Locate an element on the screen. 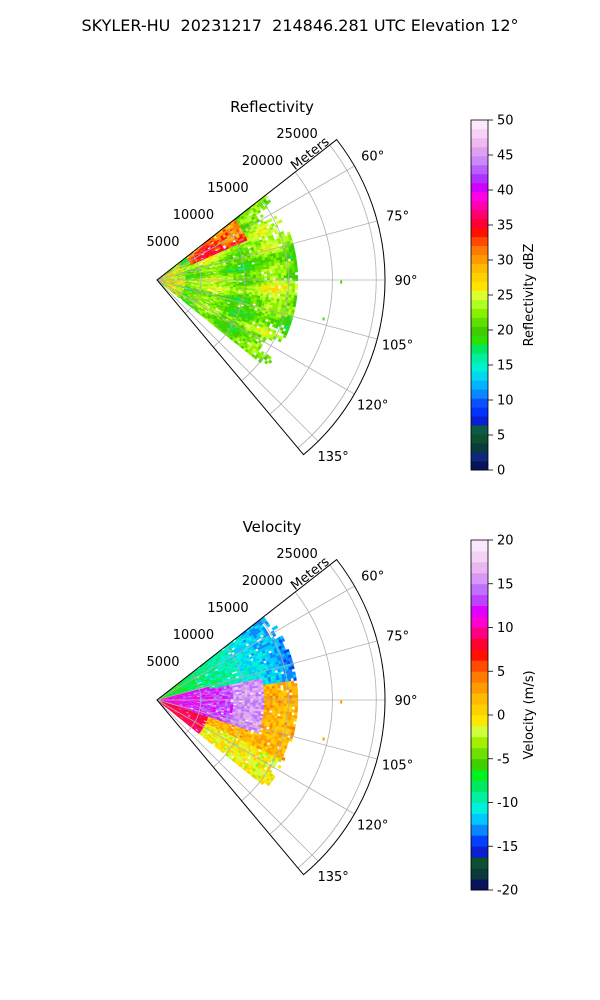  colorbar-tick-label: 40 is located at coordinates (505, 191).